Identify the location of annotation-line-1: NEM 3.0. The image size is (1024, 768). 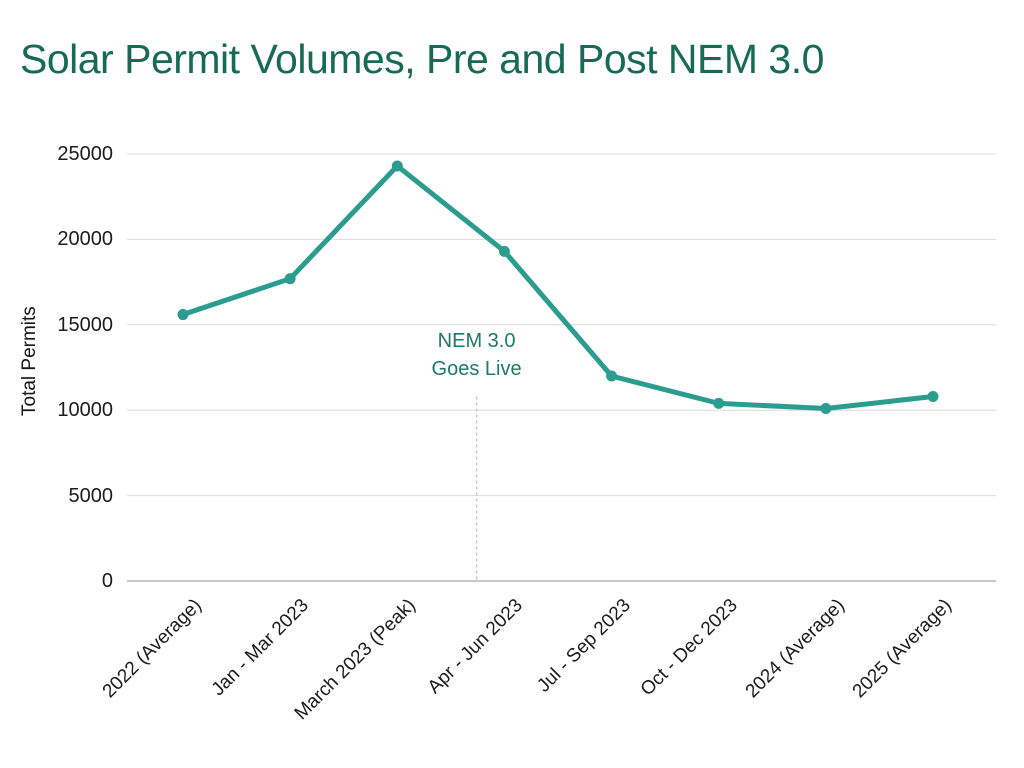
(476, 340).